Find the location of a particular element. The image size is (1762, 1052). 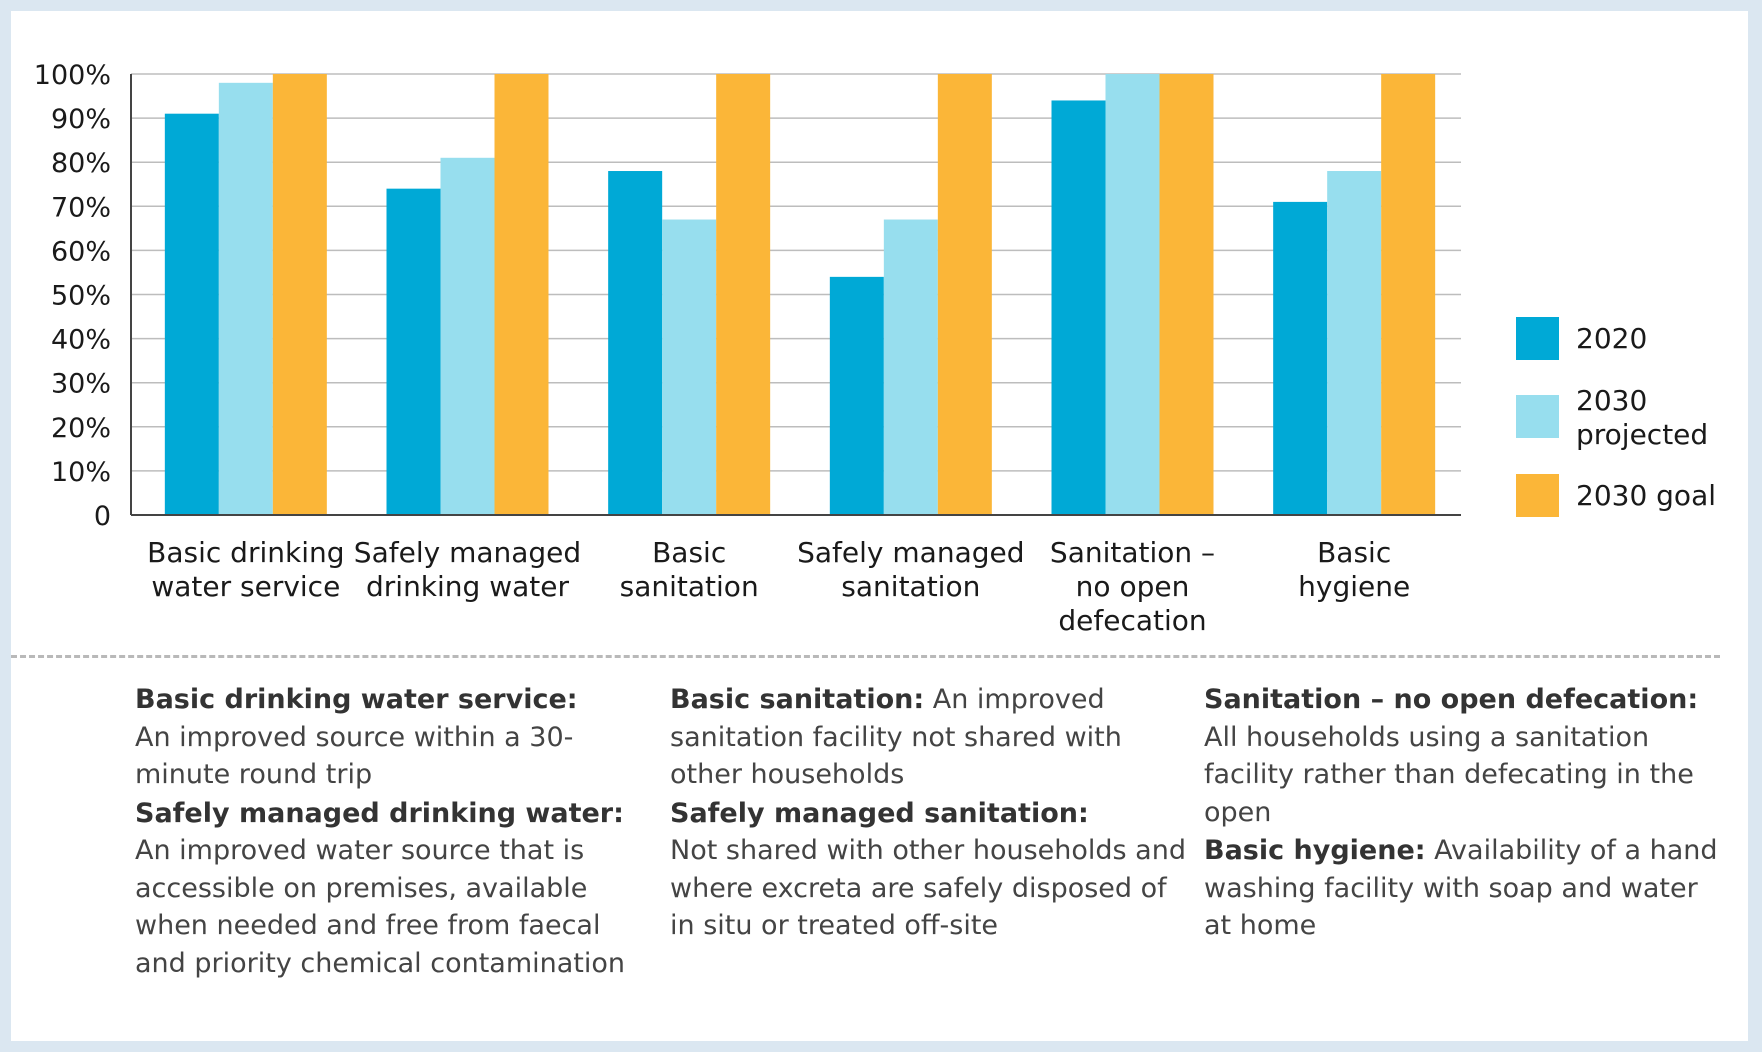

definition-term: Safely managed sanitation: is located at coordinates (879, 813).